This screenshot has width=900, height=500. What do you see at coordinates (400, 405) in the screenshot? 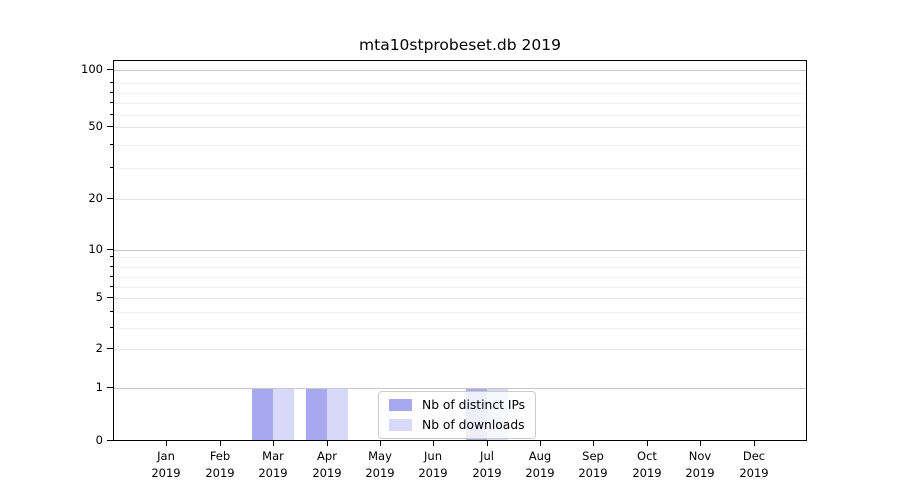
I see `legend-swatch-distinct-ips` at bounding box center [400, 405].